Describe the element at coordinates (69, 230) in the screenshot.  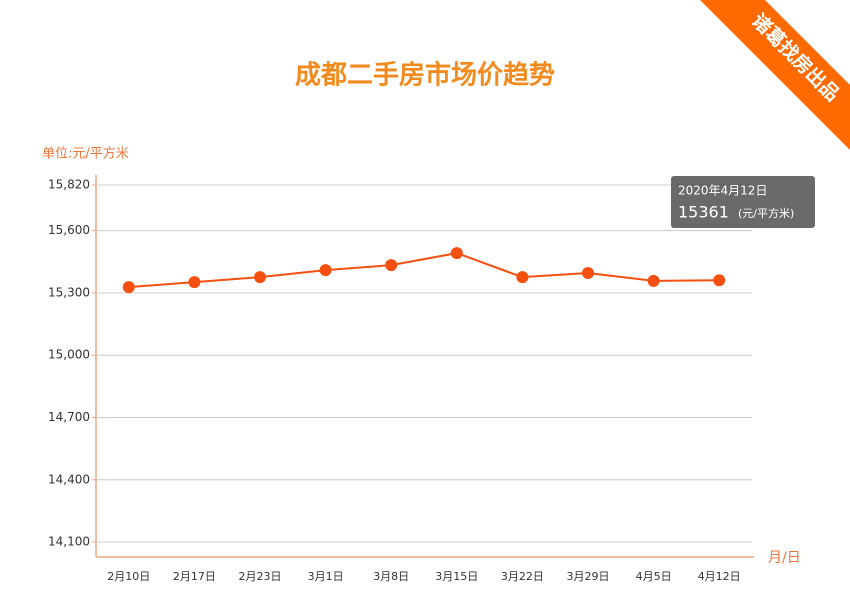
I see `y-tick-label: 15,600` at that location.